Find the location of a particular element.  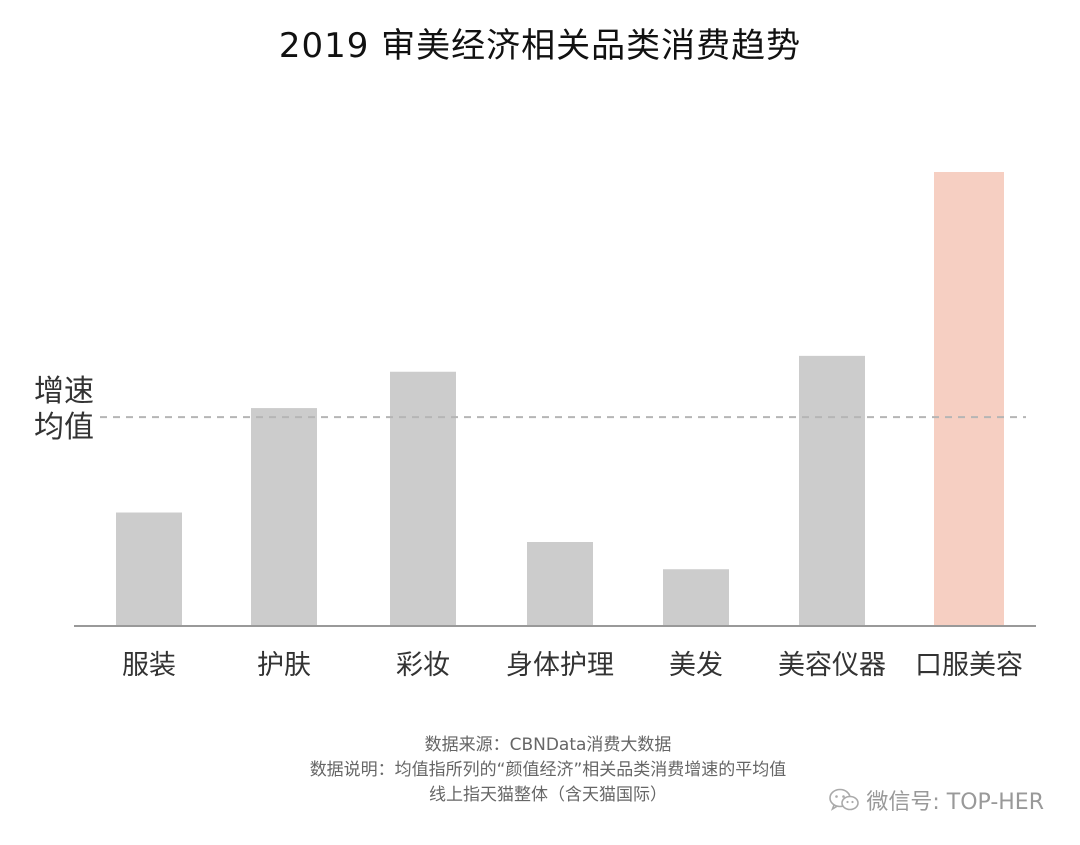

watermark-text: 微信号: TOP-HER is located at coordinates (955, 802).